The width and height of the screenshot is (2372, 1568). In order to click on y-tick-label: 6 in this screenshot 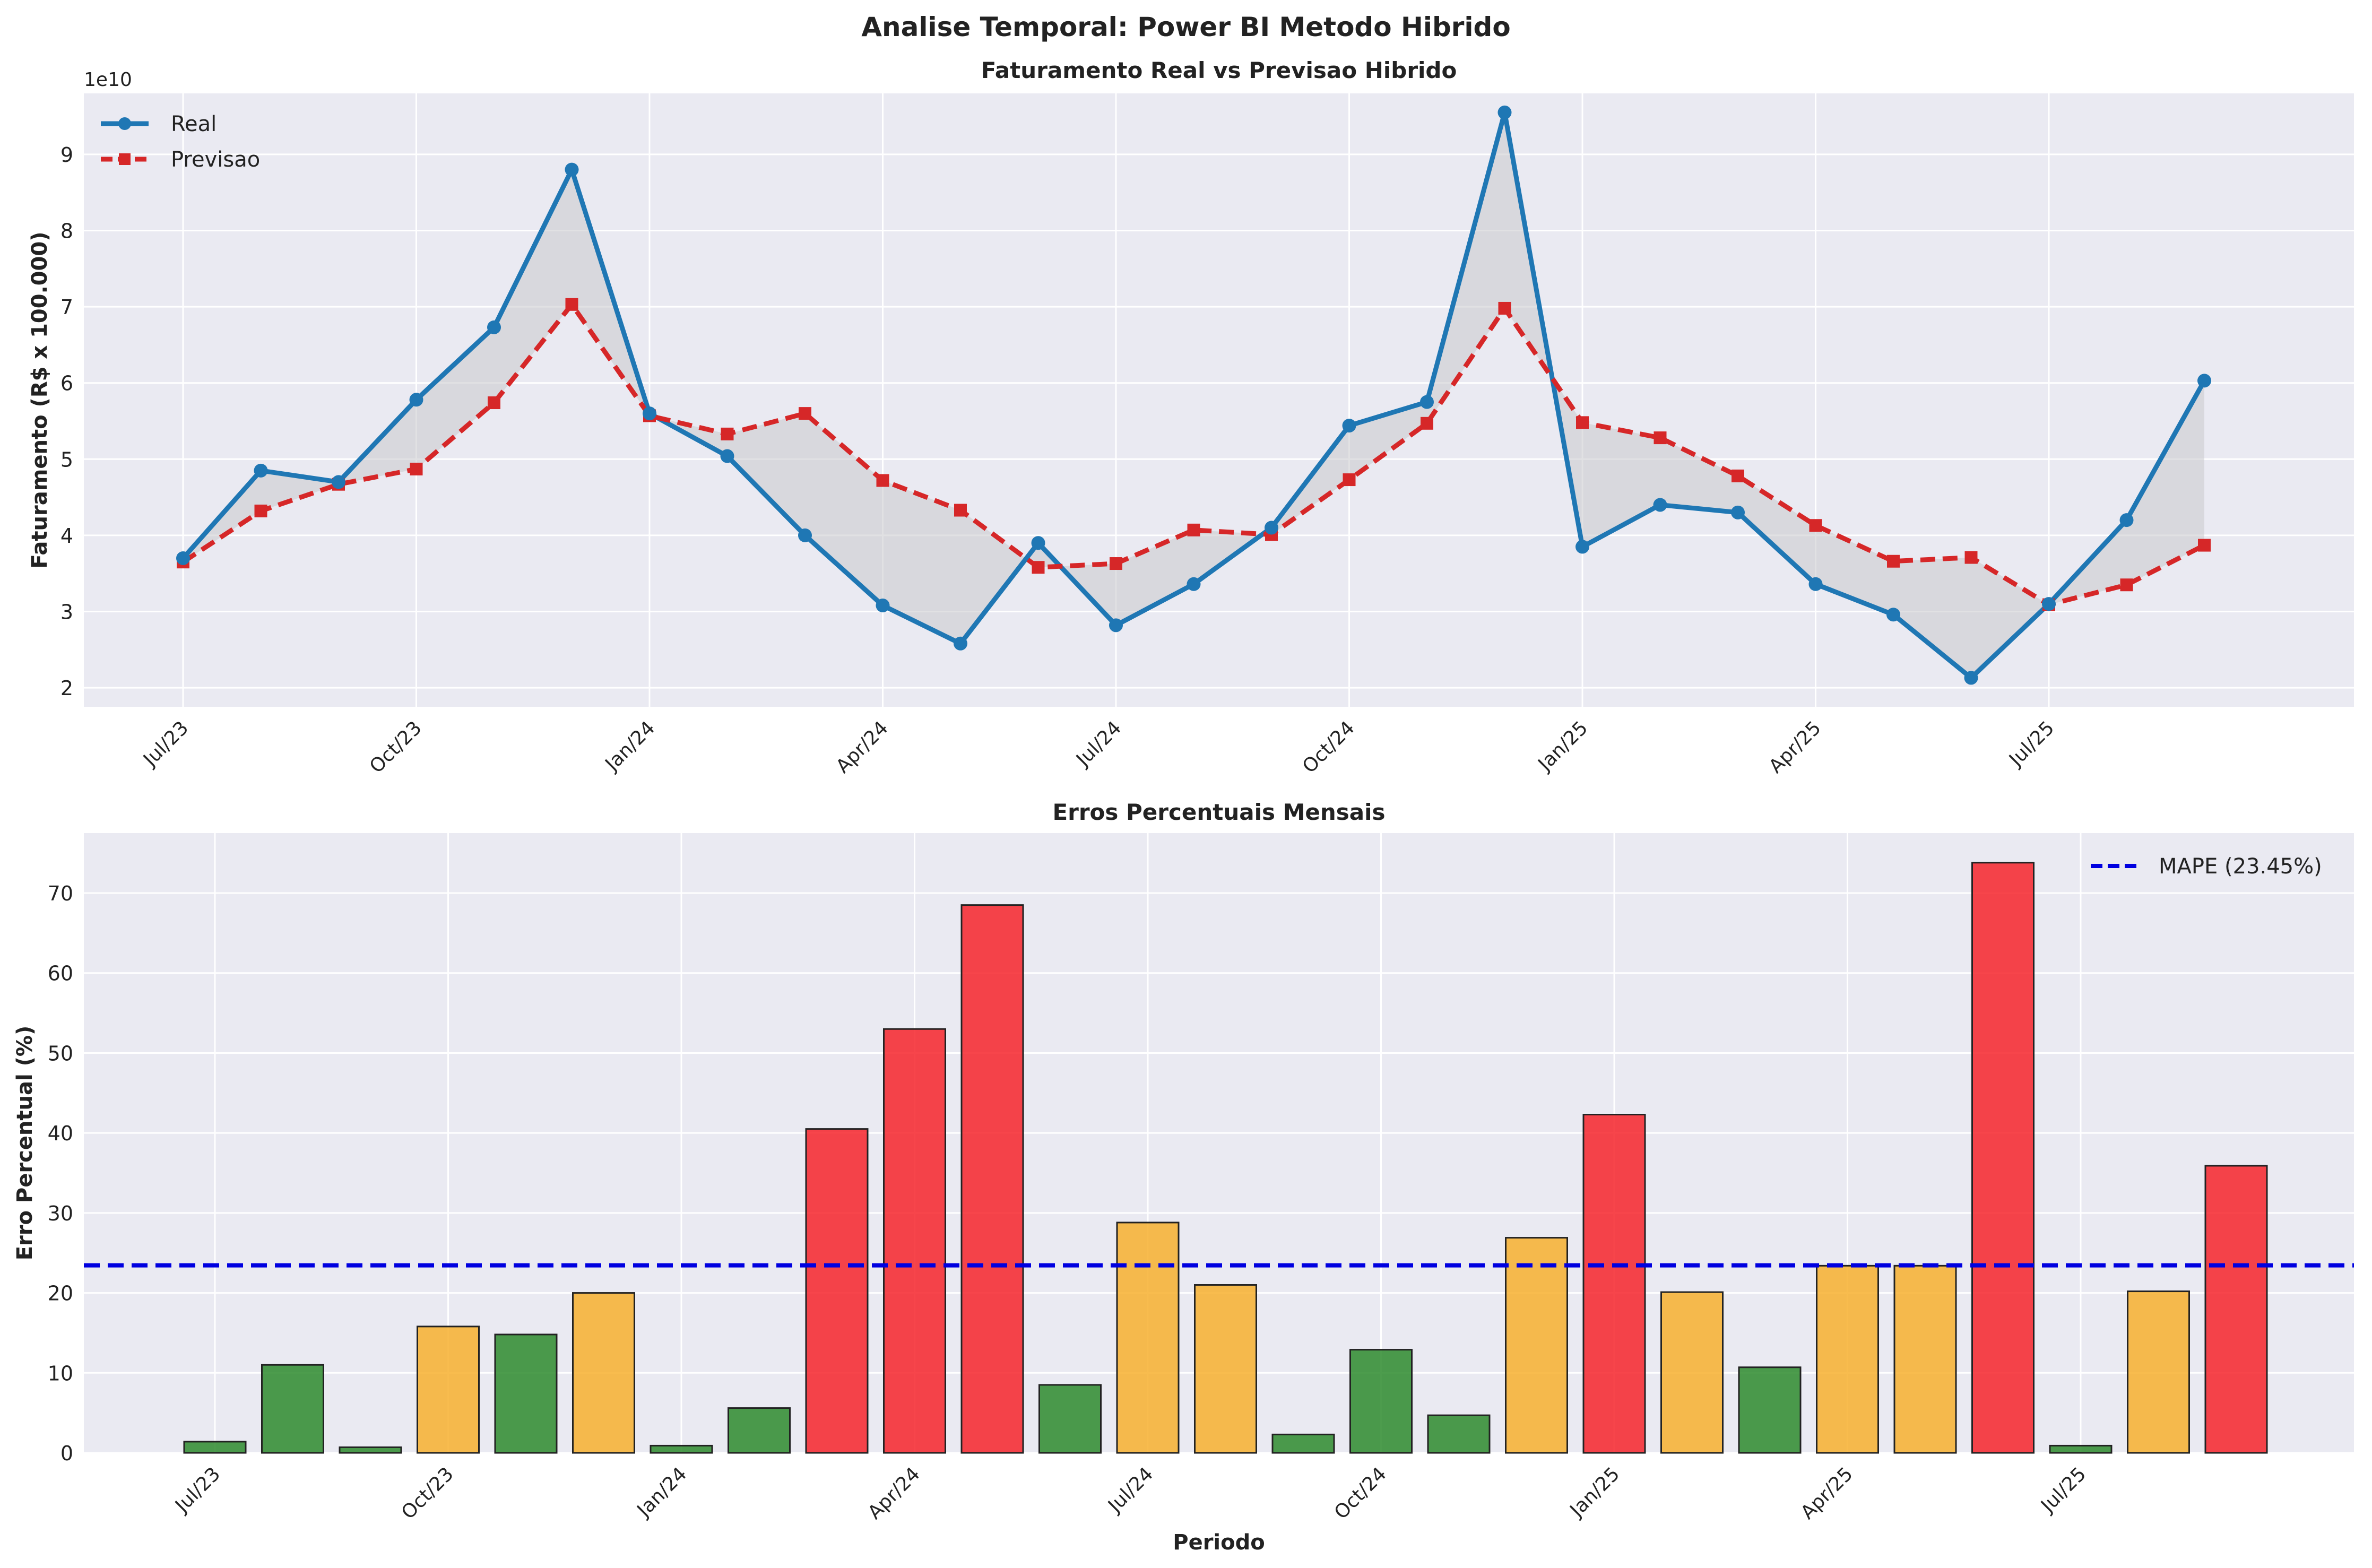, I will do `click(66, 383)`.